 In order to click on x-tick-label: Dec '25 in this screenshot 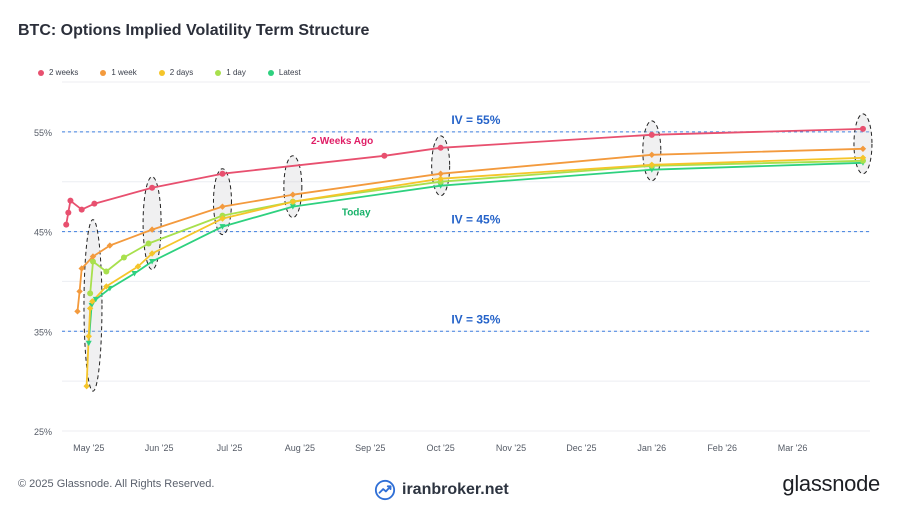, I will do `click(581, 448)`.